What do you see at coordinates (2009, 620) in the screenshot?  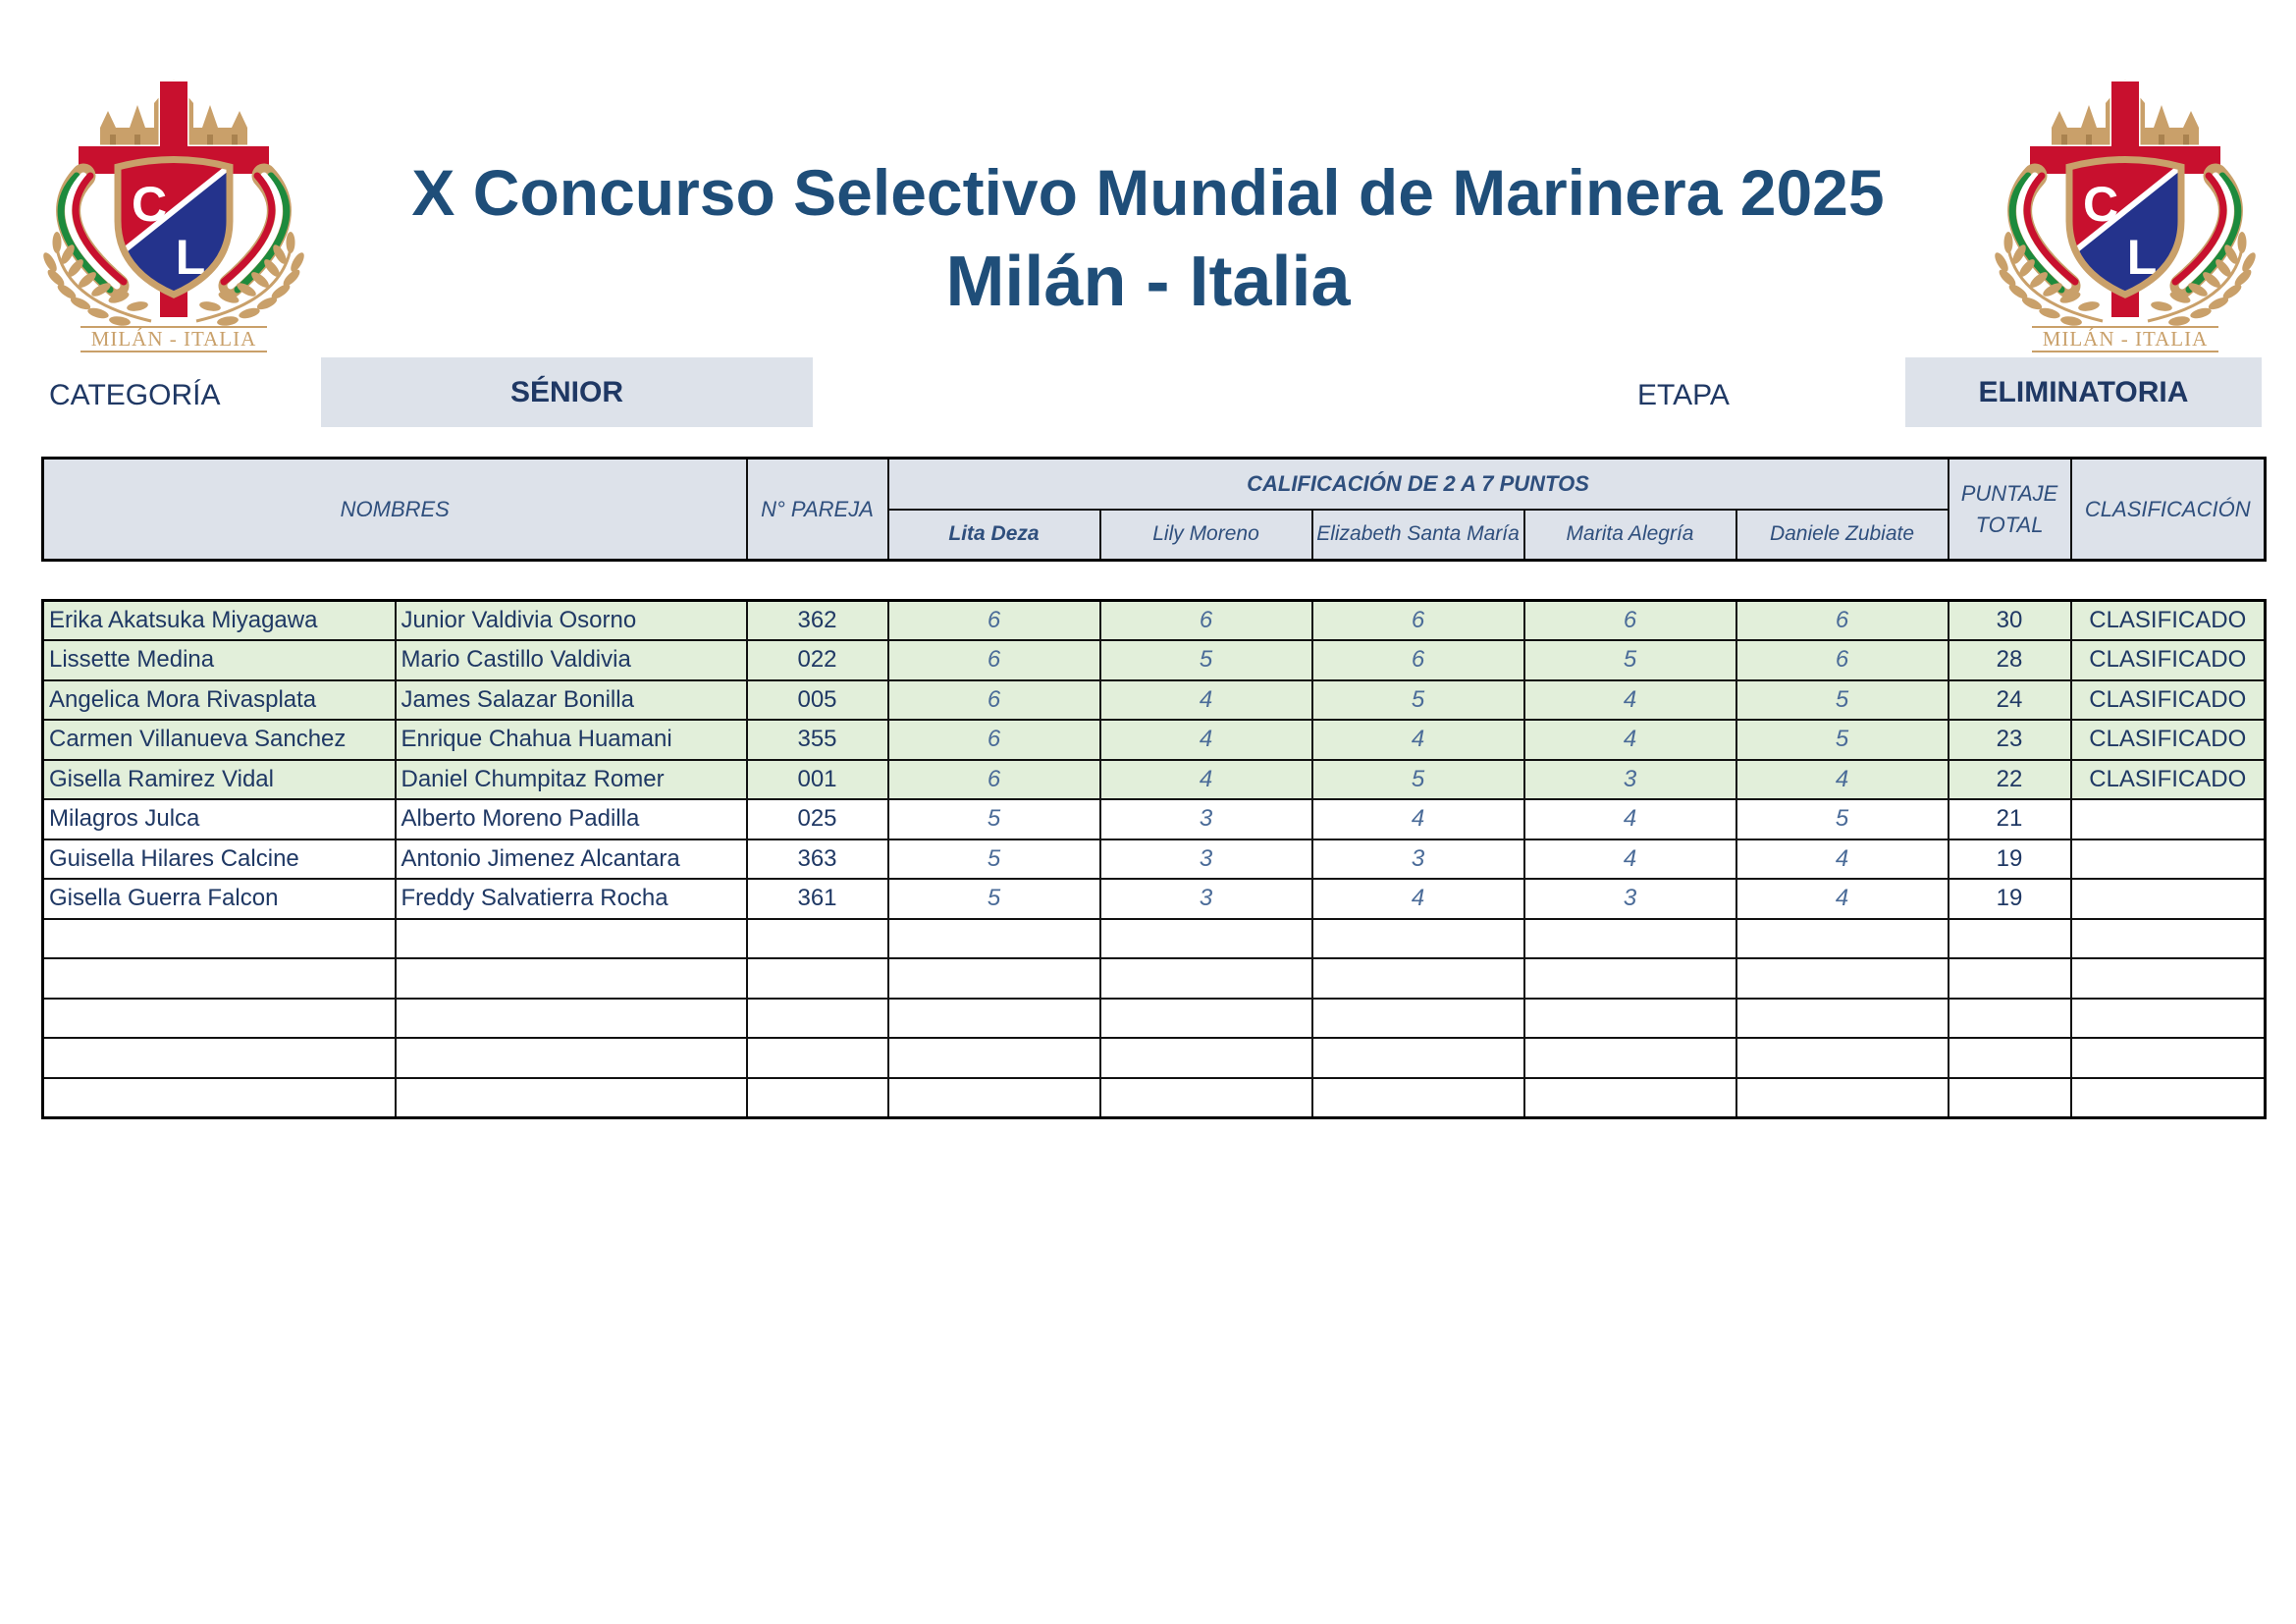 I see `total-score: 30` at bounding box center [2009, 620].